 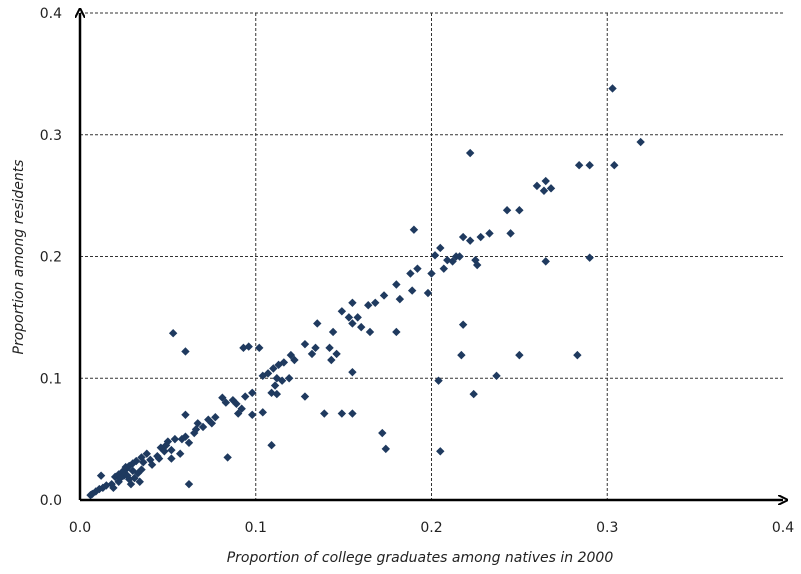 What do you see at coordinates (51, 14) in the screenshot?
I see `y-tick-label: 0.4` at bounding box center [51, 14].